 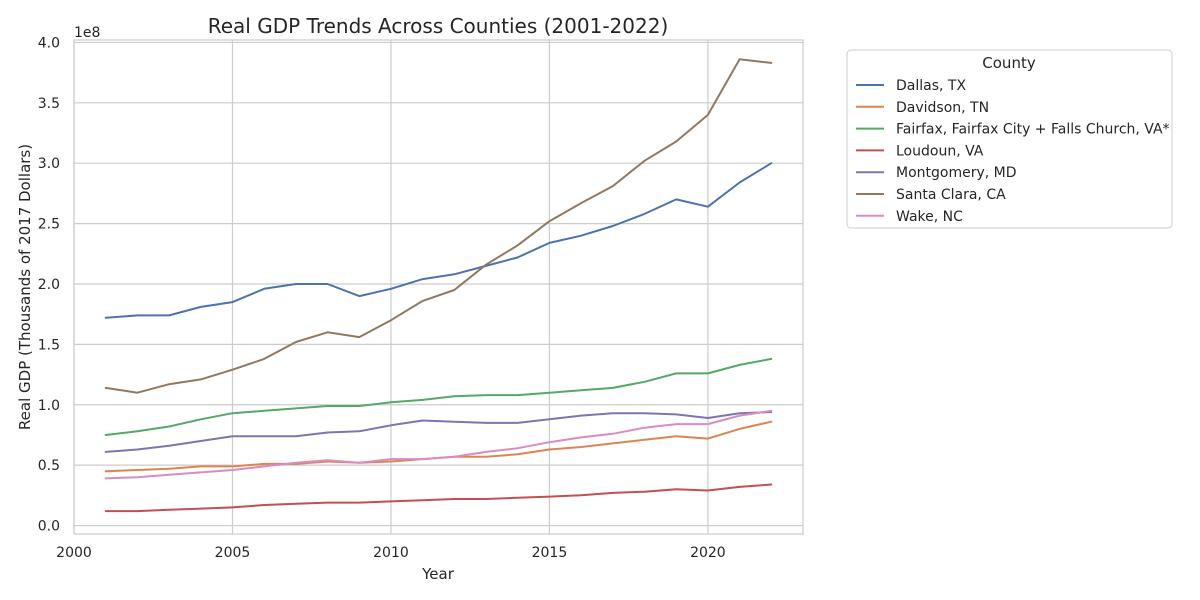 I want to click on y-axis-label: Real GDP (Thousands of 2017 Dollars), so click(x=25, y=287).